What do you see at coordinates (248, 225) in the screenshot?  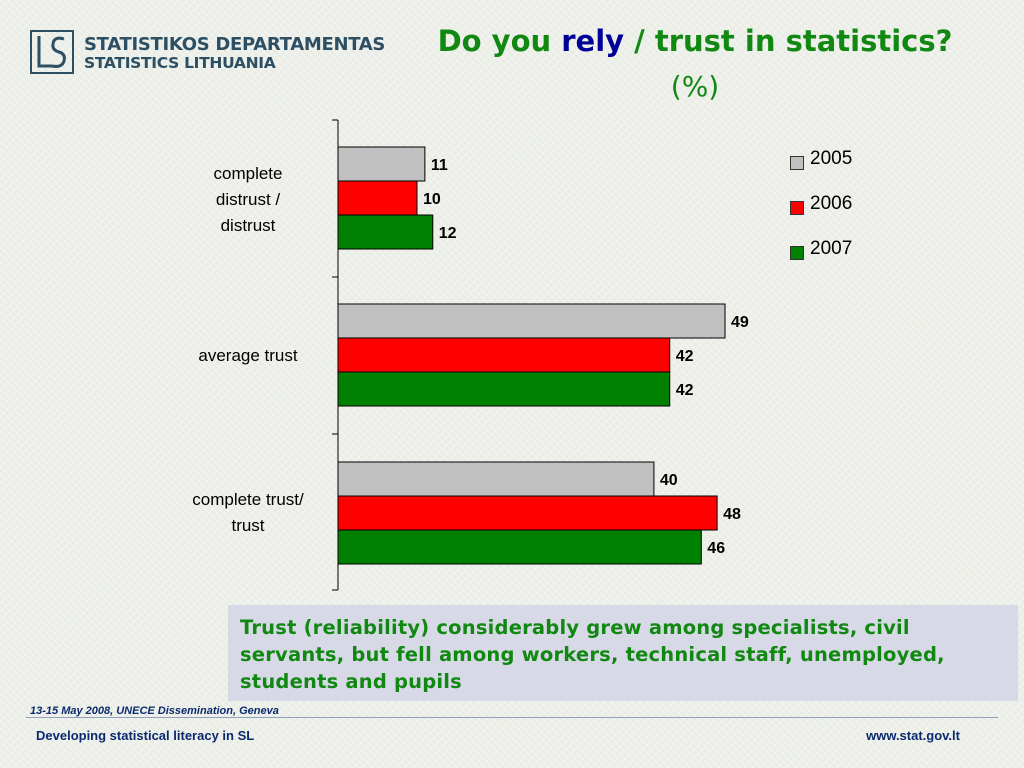 I see `category-label-line: distrust` at bounding box center [248, 225].